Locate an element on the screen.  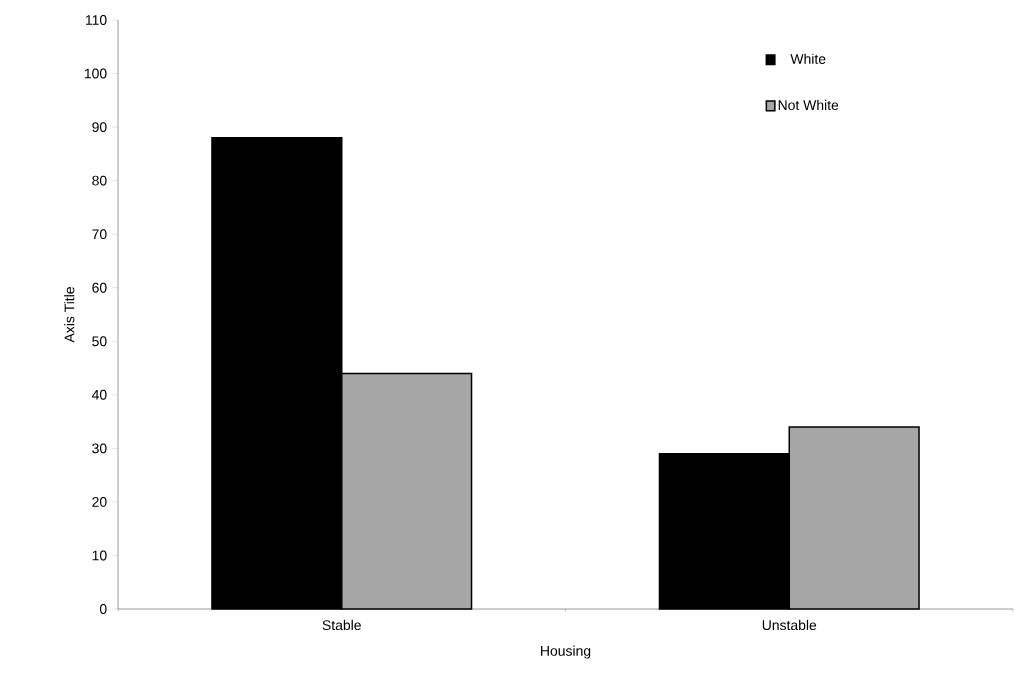
y-tick-label: 90 is located at coordinates (99, 127).